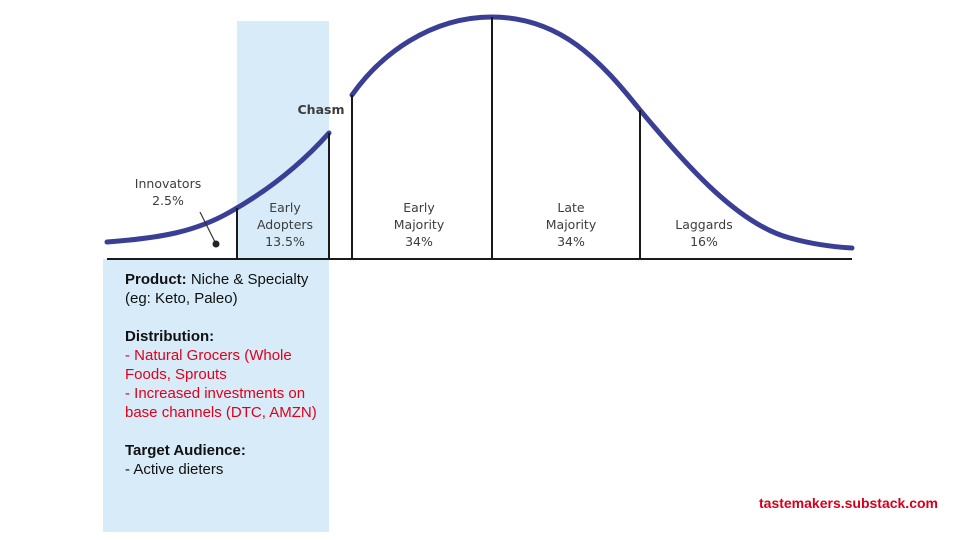 The width and height of the screenshot is (960, 540). I want to click on laggards-label-line: 16%, so click(704, 241).